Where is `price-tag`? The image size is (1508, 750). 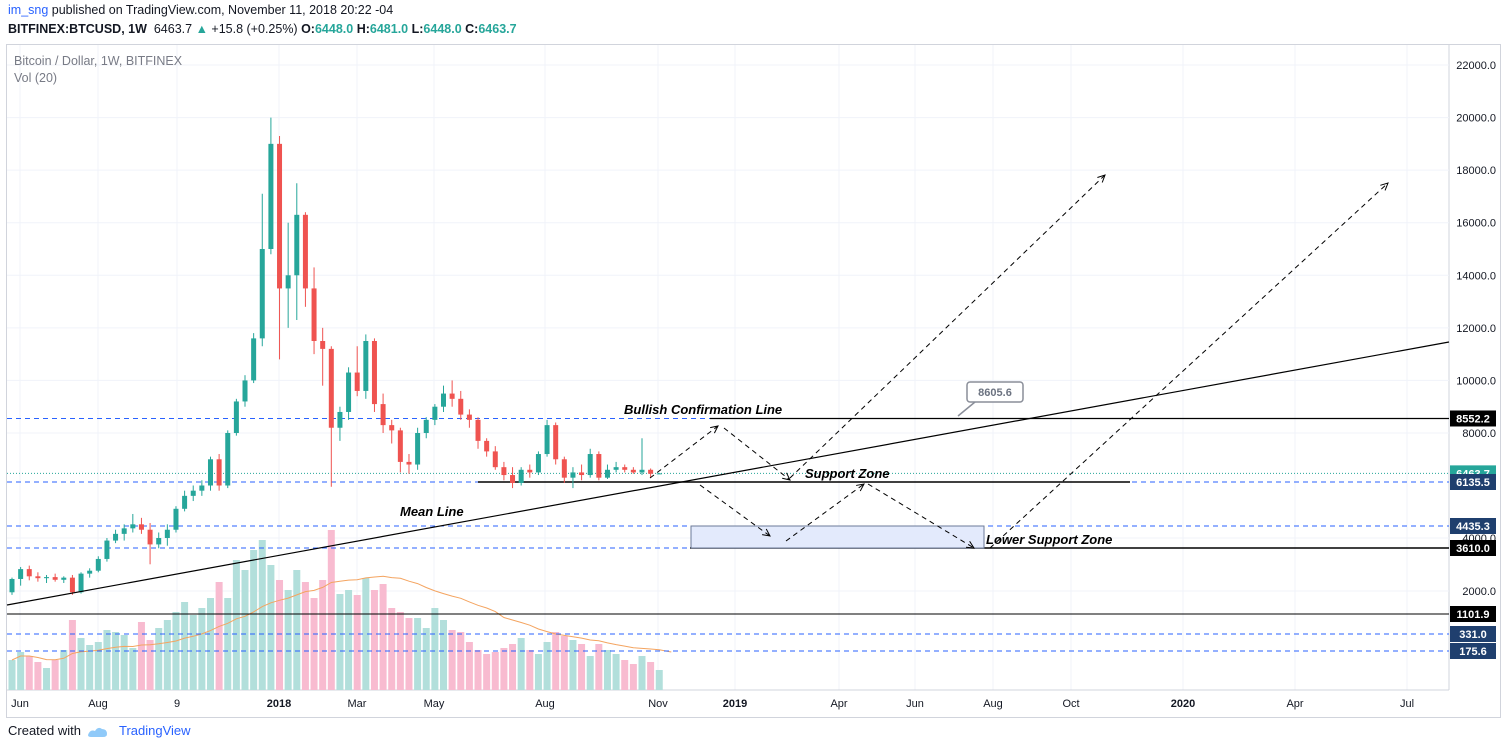 price-tag is located at coordinates (1473, 548).